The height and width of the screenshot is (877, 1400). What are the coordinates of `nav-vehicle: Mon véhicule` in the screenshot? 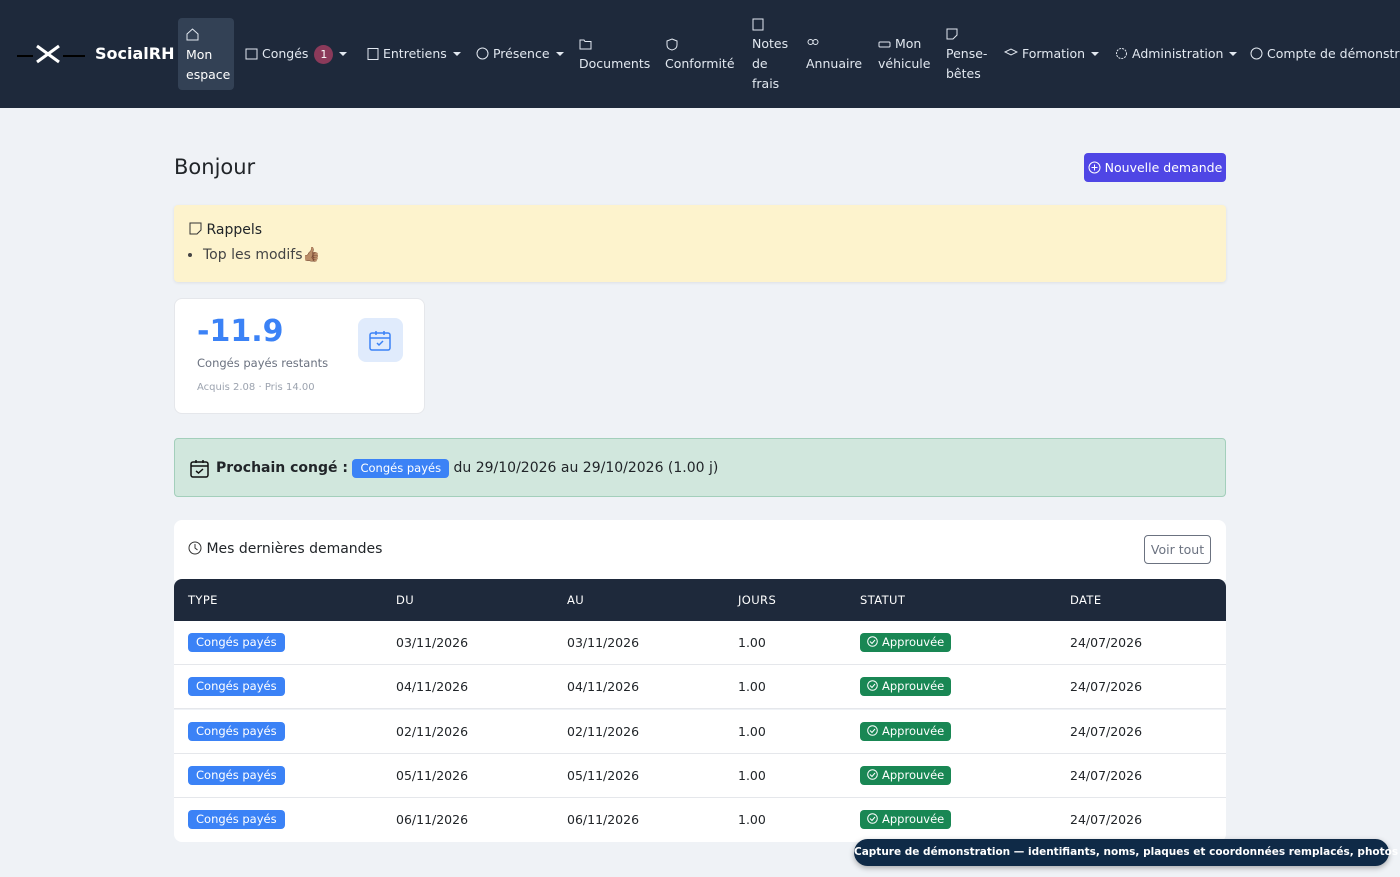 It's located at (909, 54).